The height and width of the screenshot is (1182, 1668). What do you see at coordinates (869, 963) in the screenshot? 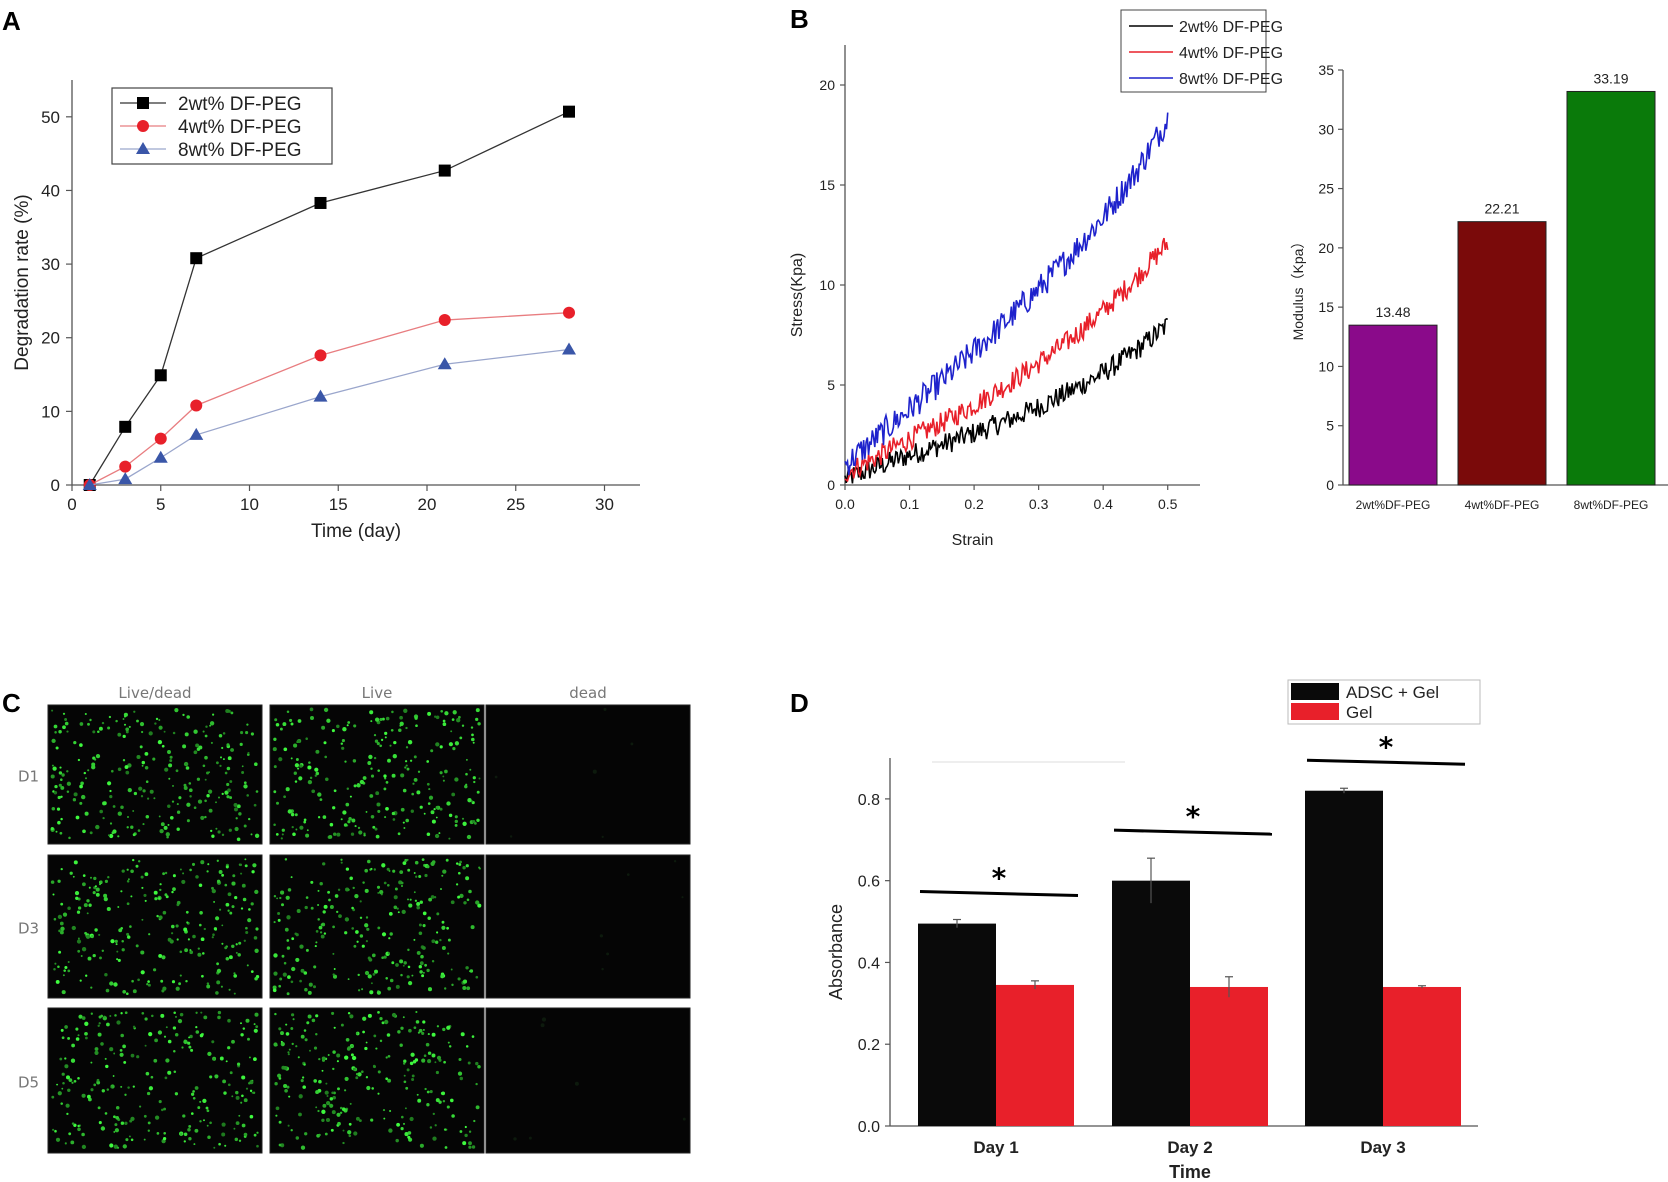
I see `d-y-tick-label: 0.4` at bounding box center [869, 963].